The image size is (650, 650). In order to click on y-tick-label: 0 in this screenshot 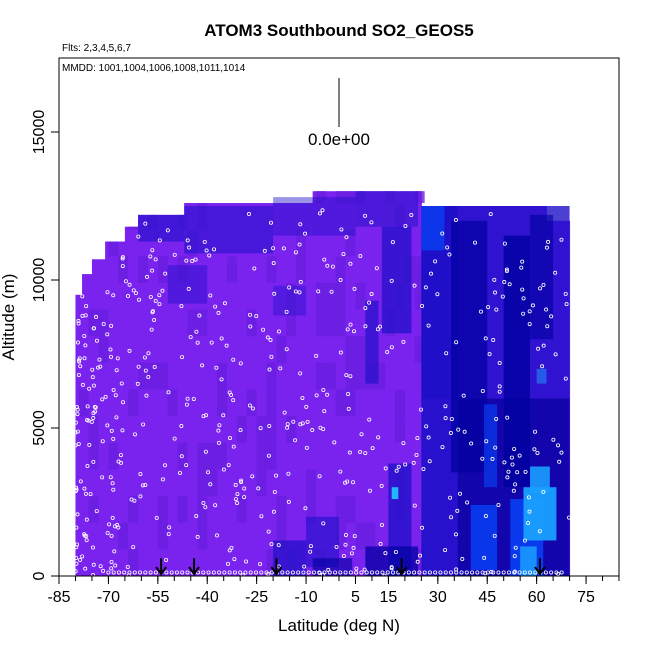, I will do `click(39, 575)`.